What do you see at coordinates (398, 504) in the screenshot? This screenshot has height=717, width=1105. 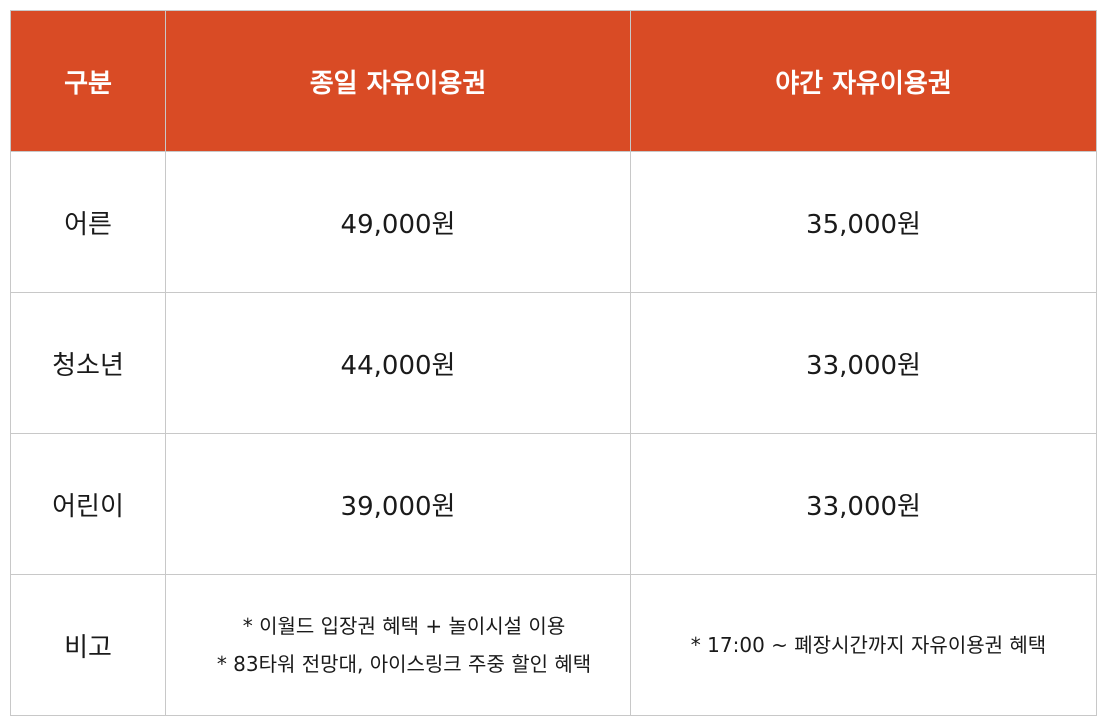 I see `full-day-price: 39,000원` at bounding box center [398, 504].